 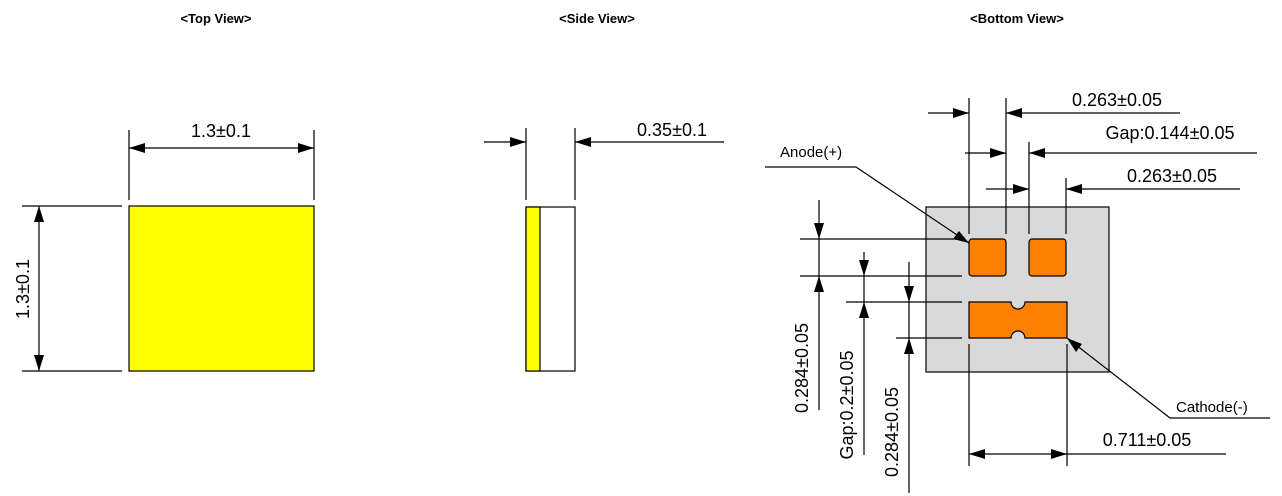 I want to click on bottom-view-body, so click(x=1017, y=289).